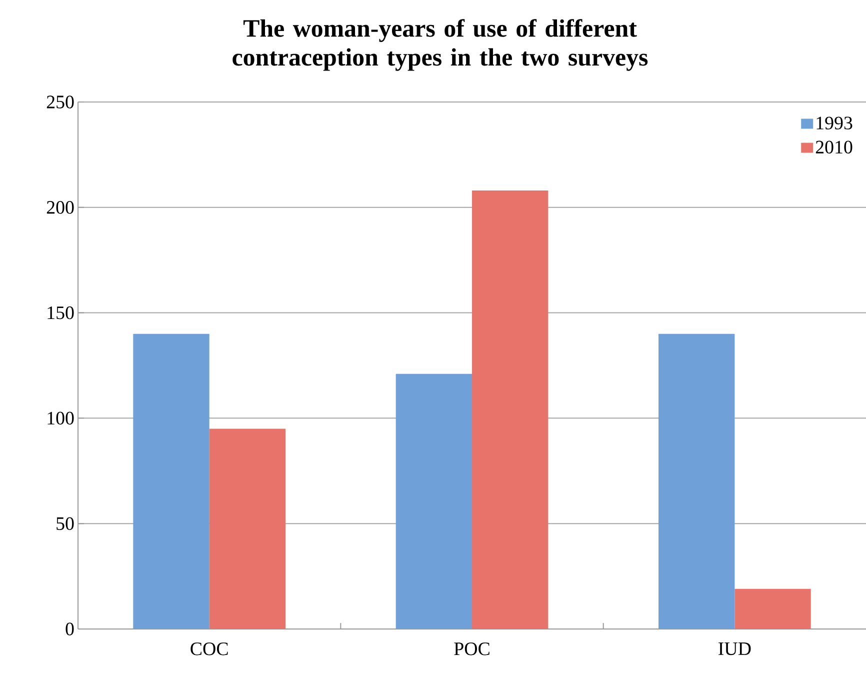  What do you see at coordinates (61, 418) in the screenshot?
I see `y-tick-label: 100` at bounding box center [61, 418].